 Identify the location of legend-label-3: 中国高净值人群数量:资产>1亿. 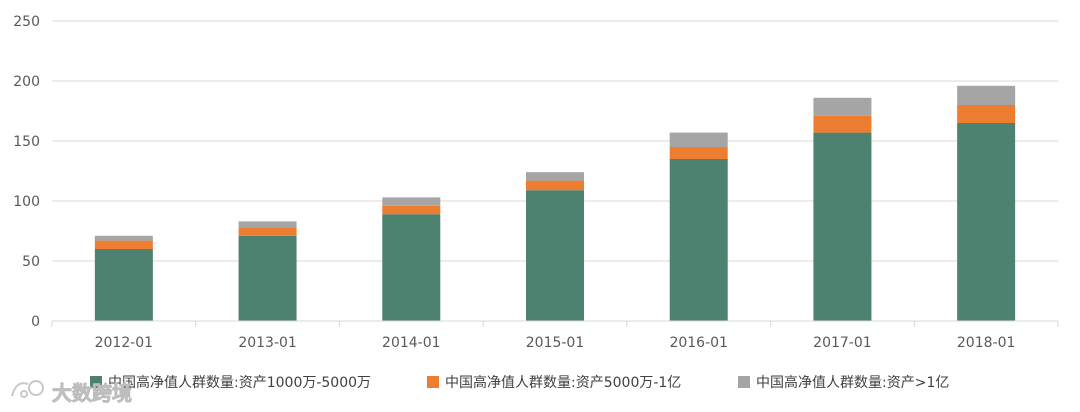
(852, 382).